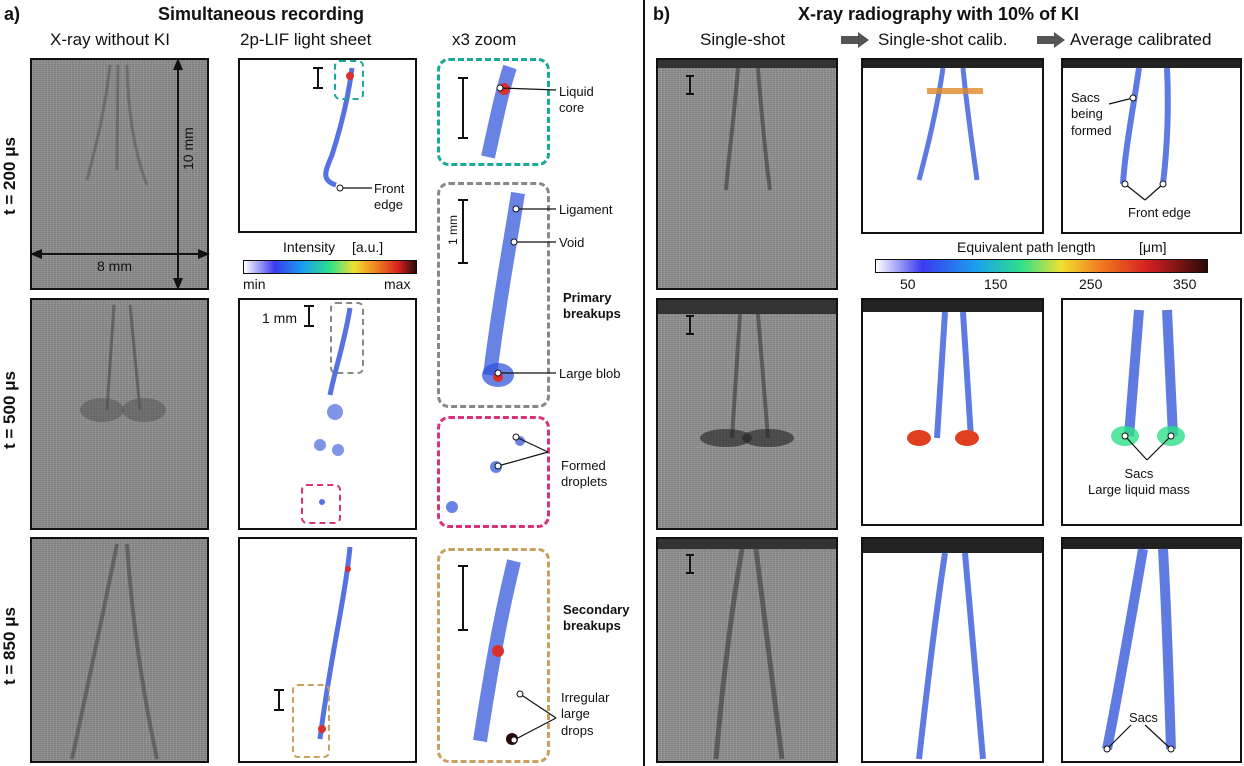  What do you see at coordinates (1041, 266) in the screenshot?
I see `epl-colorbar` at bounding box center [1041, 266].